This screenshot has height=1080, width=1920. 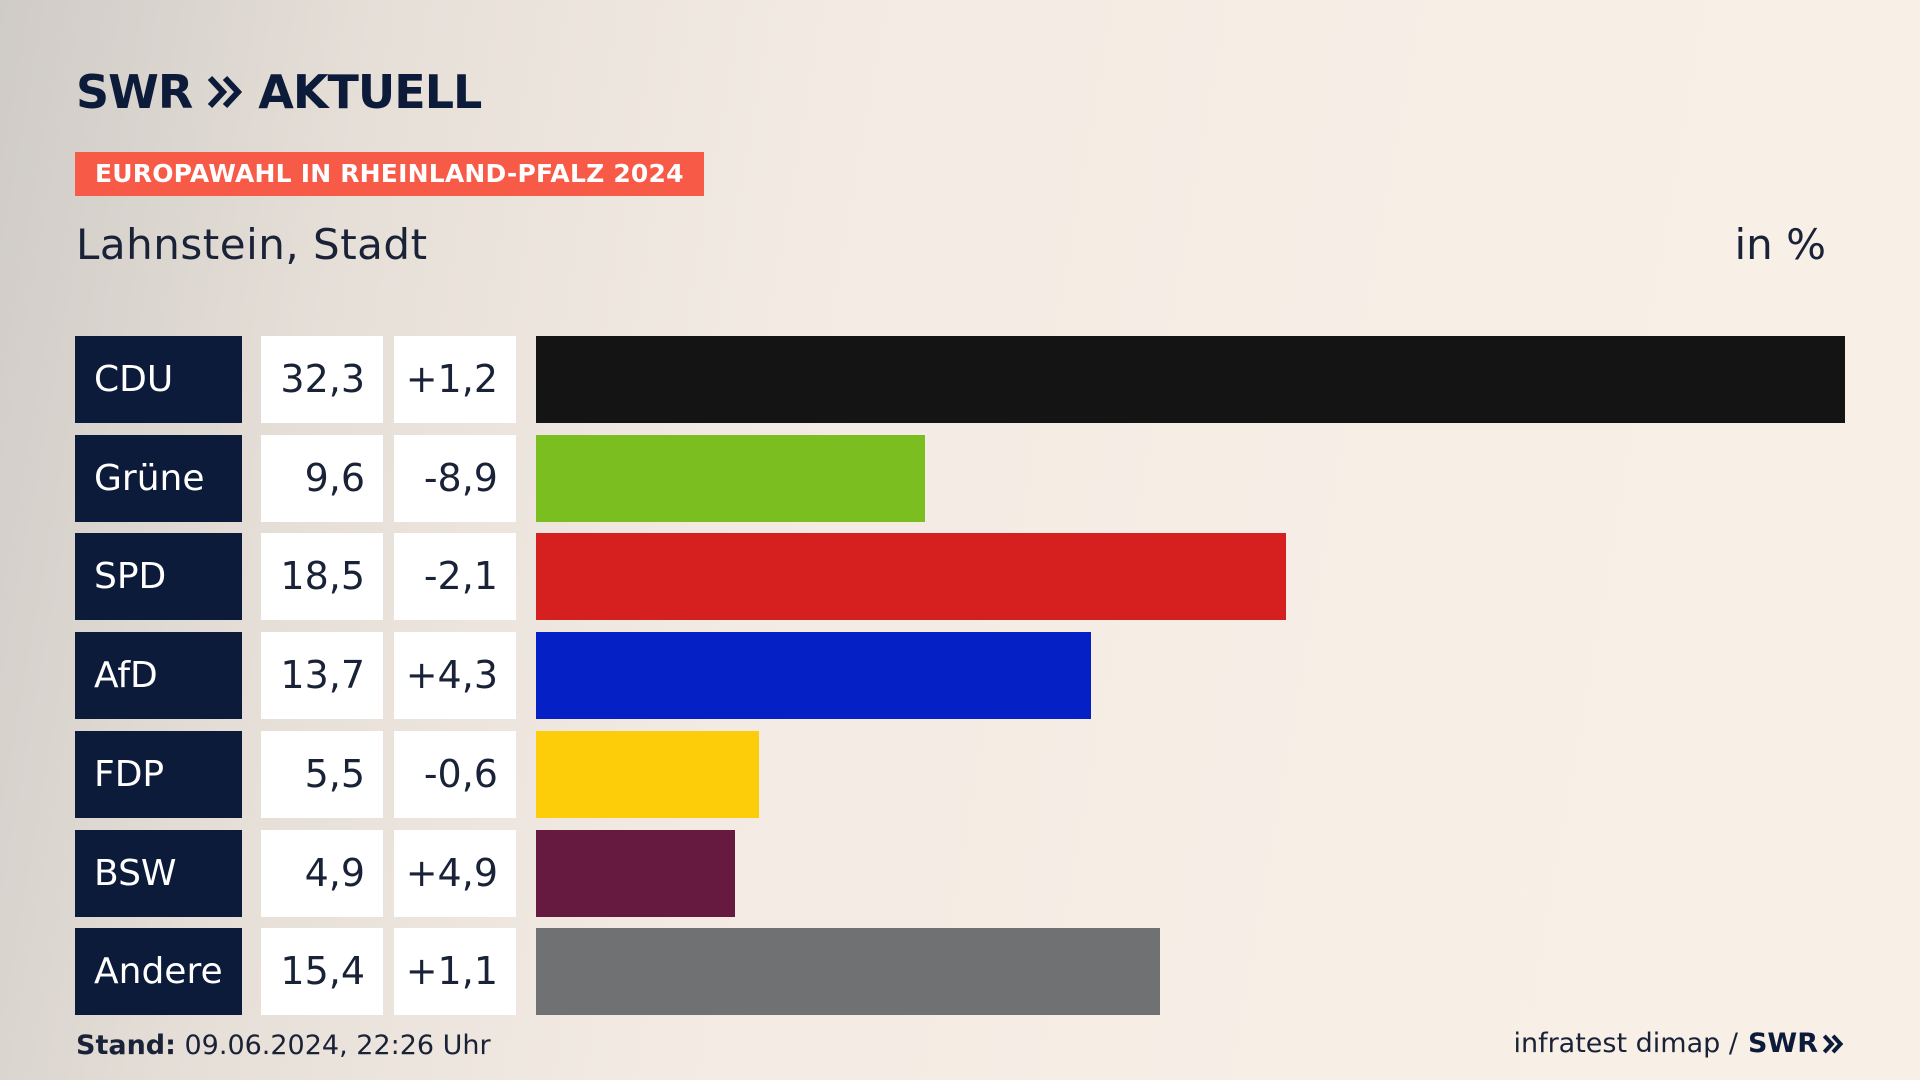 What do you see at coordinates (1780, 244) in the screenshot?
I see `unit-label: in %` at bounding box center [1780, 244].